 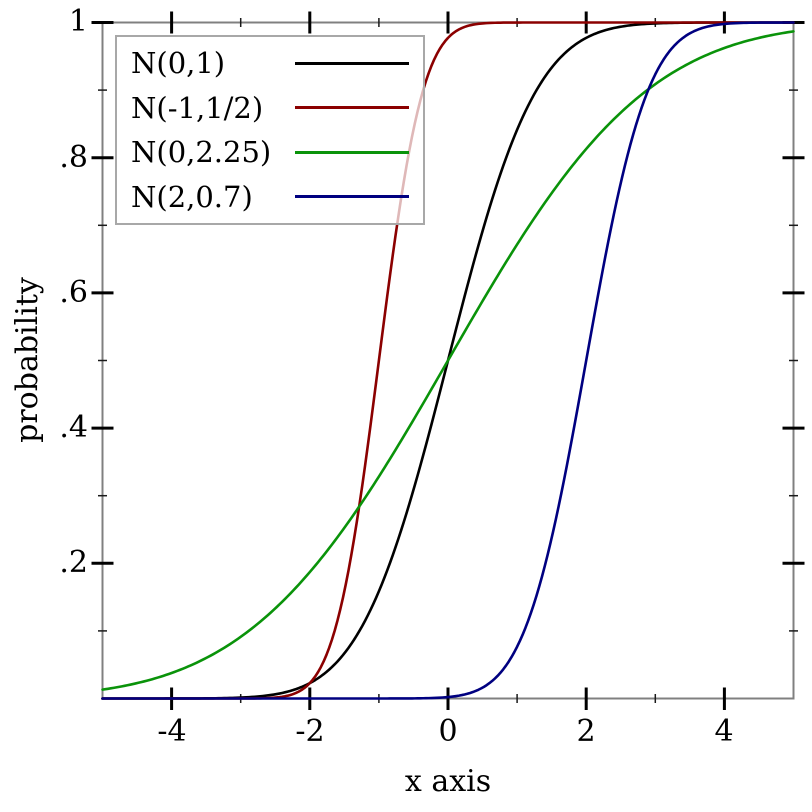 What do you see at coordinates (73, 292) in the screenshot?
I see `y-tick-label: .6` at bounding box center [73, 292].